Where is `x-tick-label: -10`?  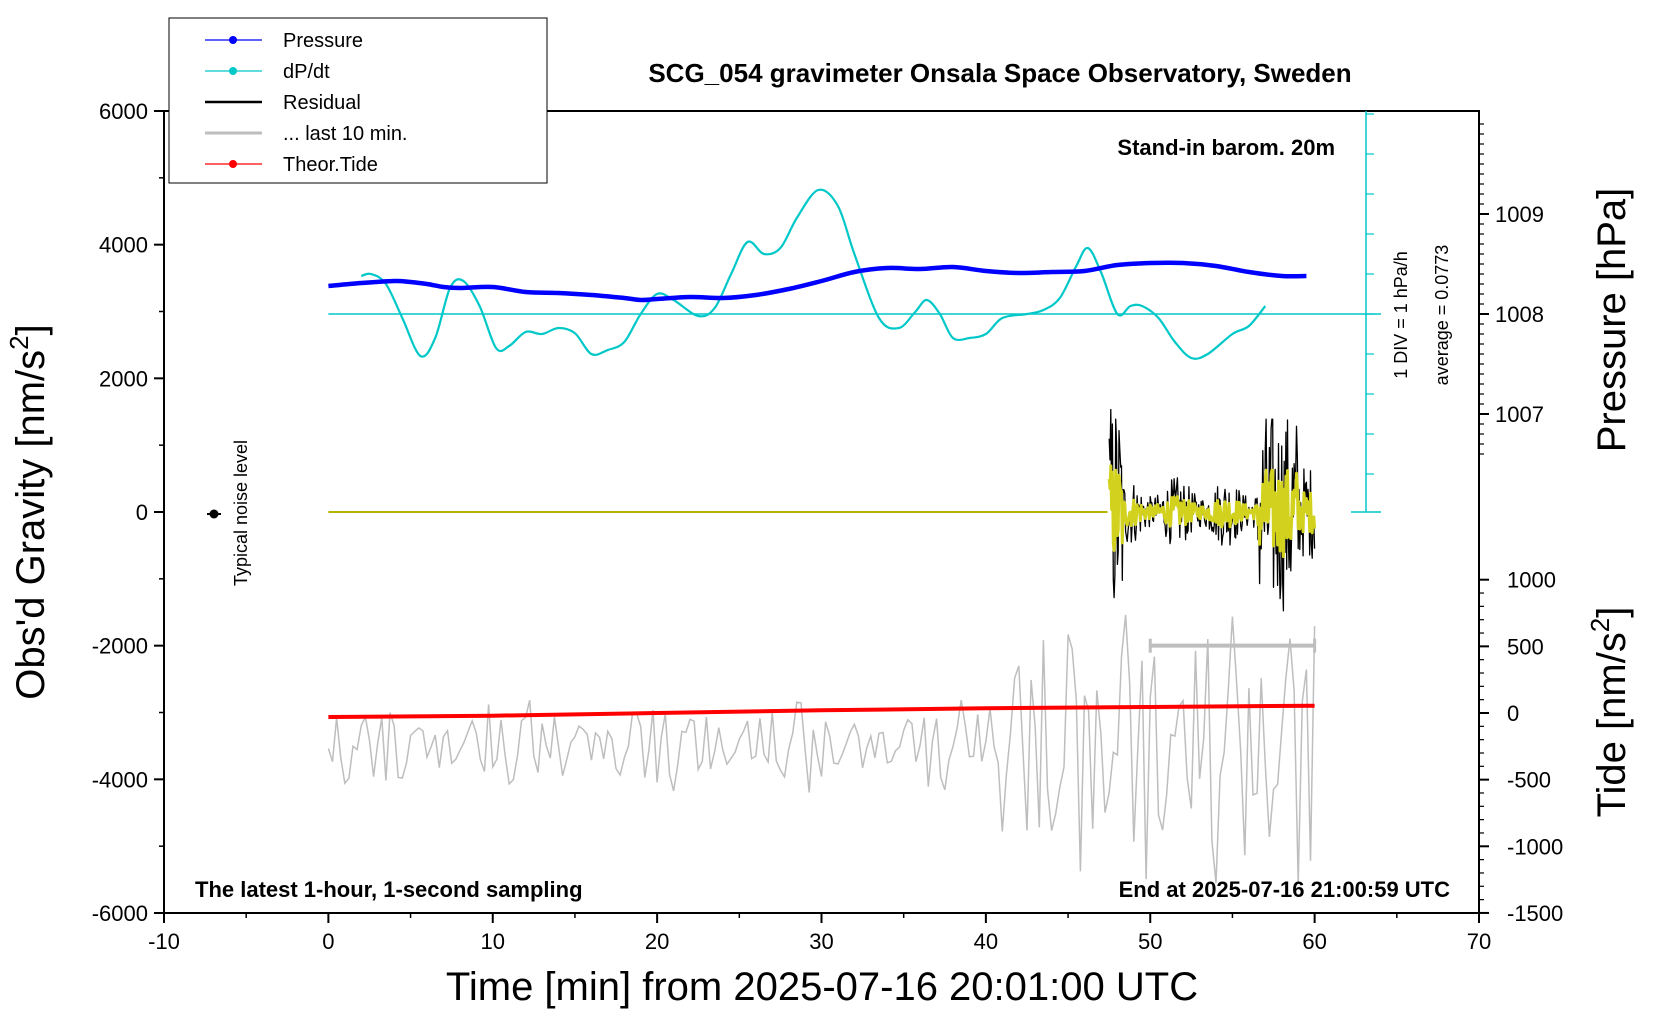
x-tick-label: -10 is located at coordinates (164, 941).